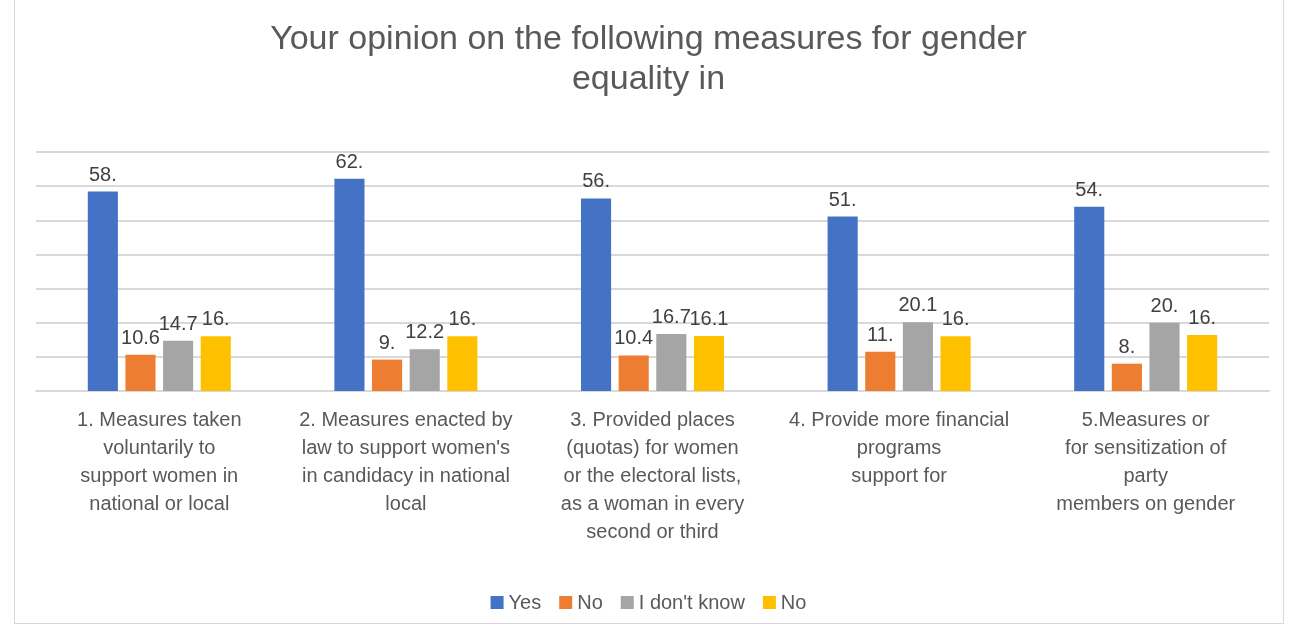 The width and height of the screenshot is (1297, 626). Describe the element at coordinates (880, 333) in the screenshot. I see `data-label: 11.` at that location.